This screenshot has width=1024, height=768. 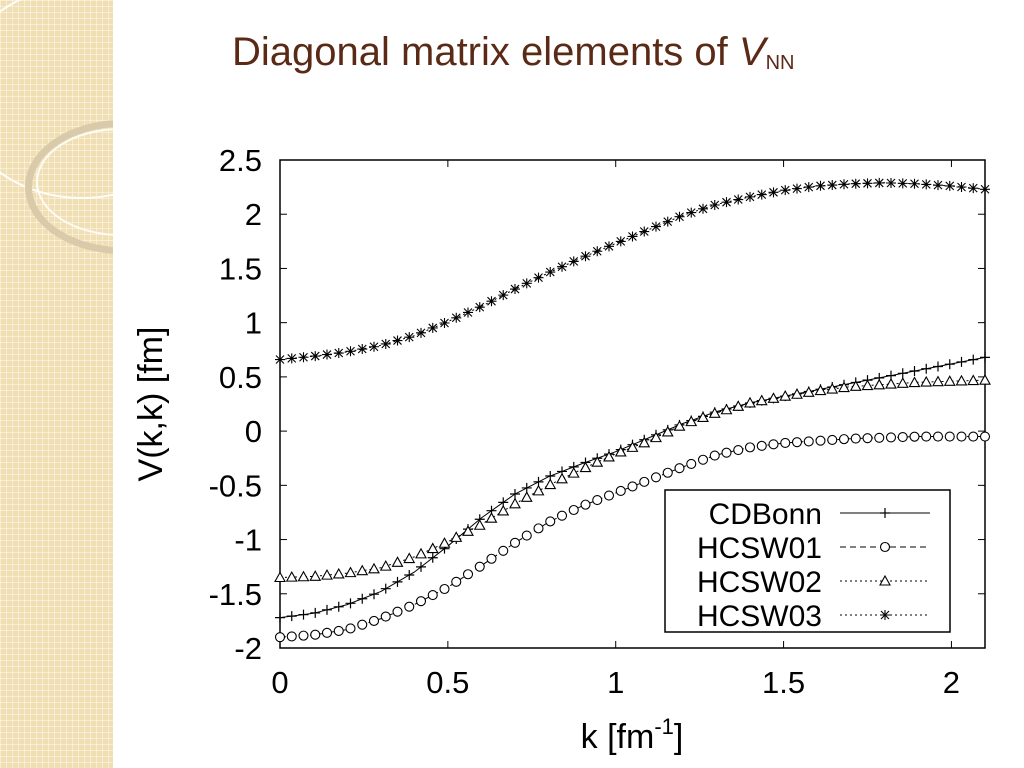 What do you see at coordinates (780, 63) in the screenshot?
I see `slide-title-subscript: NN` at bounding box center [780, 63].